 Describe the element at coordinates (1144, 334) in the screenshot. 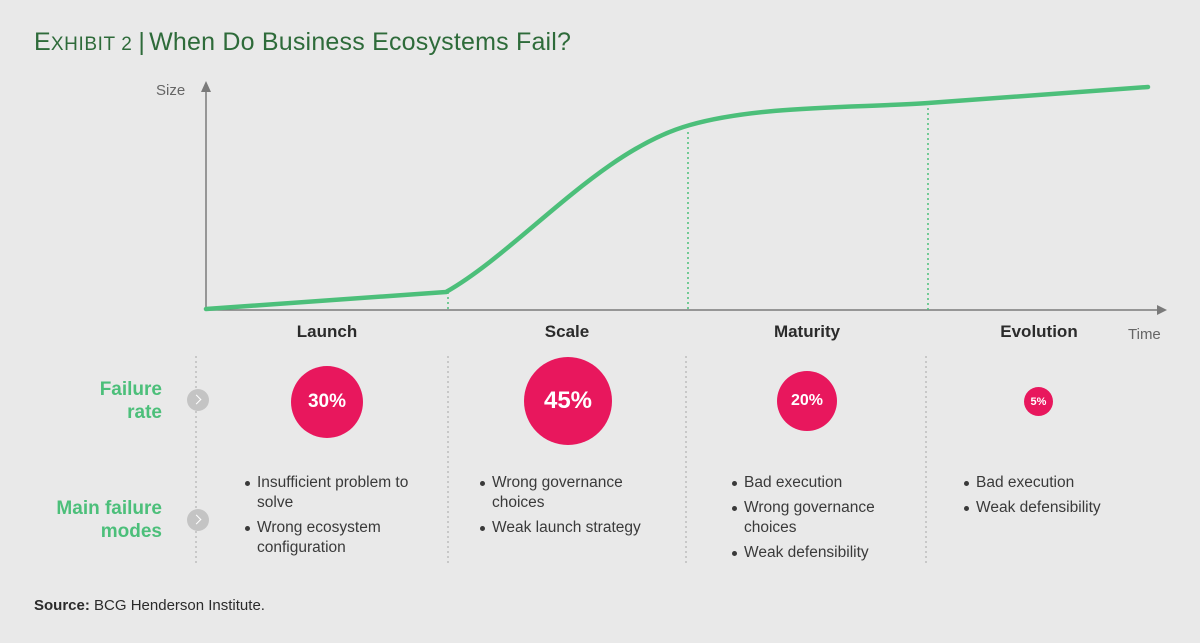

I see `x-axis-label: Time` at that location.